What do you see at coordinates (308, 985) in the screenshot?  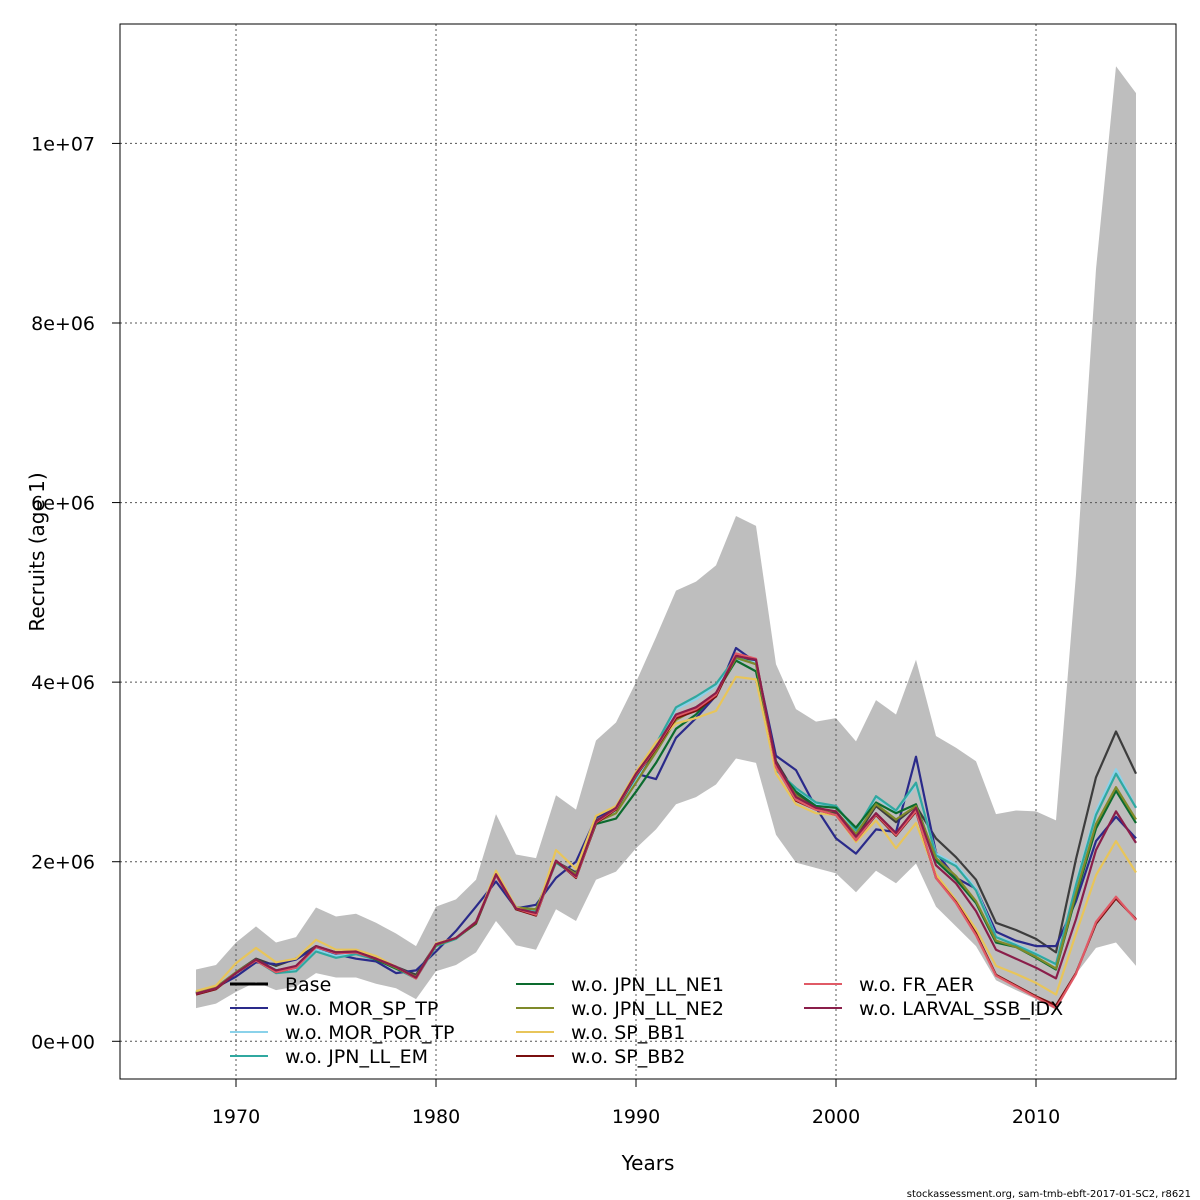 I see `legend-label-base: Base` at bounding box center [308, 985].